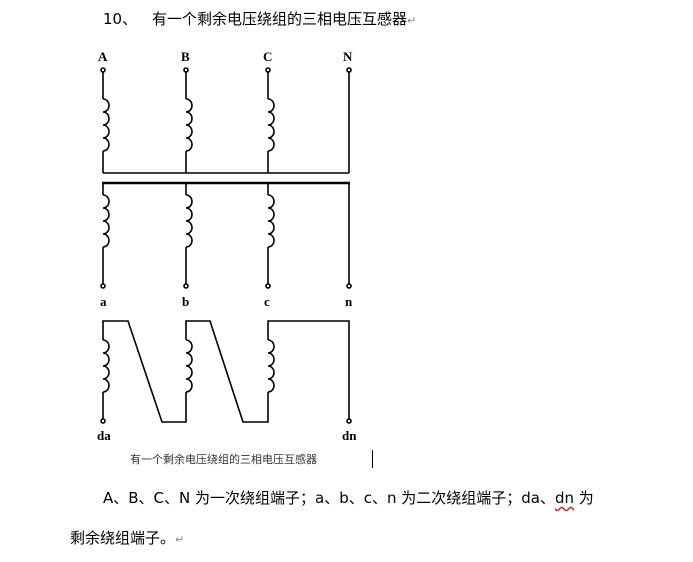 This screenshot has width=693, height=562. I want to click on residual-winding, so click(226, 372).